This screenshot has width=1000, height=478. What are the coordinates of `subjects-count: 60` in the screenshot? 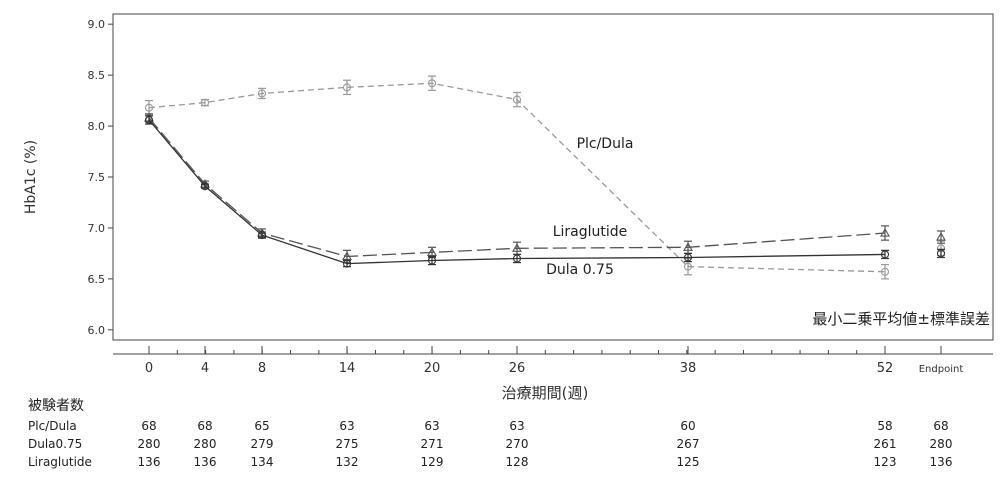 It's located at (687, 426).